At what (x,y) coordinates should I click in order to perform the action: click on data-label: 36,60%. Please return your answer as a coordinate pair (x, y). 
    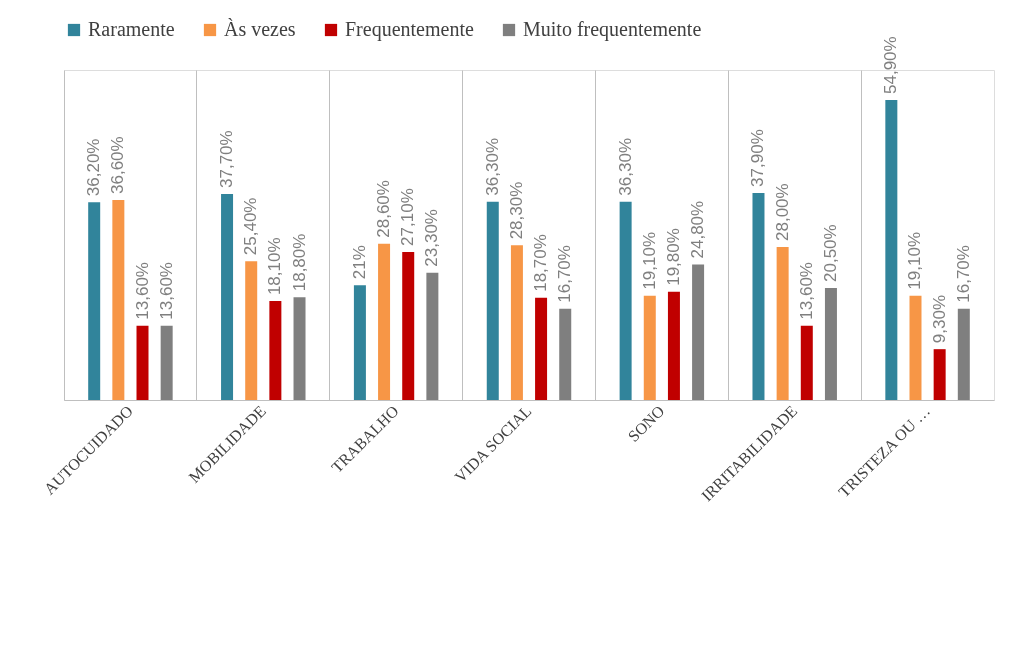
    Looking at the image, I should click on (118, 165).